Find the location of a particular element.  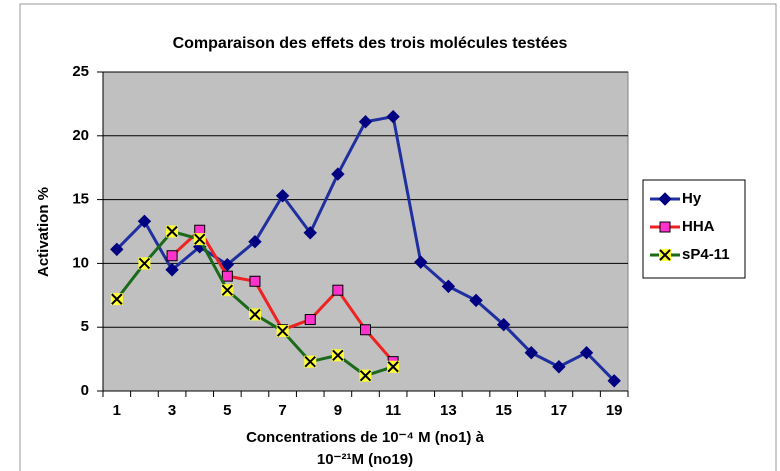

y-axis-label: Activation % is located at coordinates (43, 232).